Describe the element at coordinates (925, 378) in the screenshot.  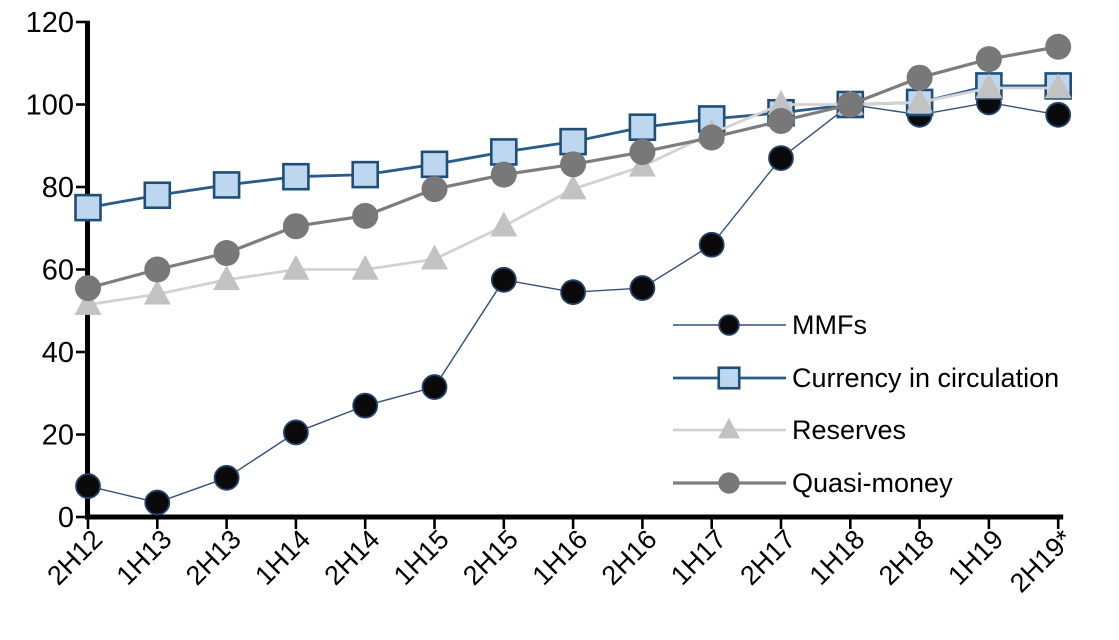
I see `legend-label: Currency in circulation` at that location.